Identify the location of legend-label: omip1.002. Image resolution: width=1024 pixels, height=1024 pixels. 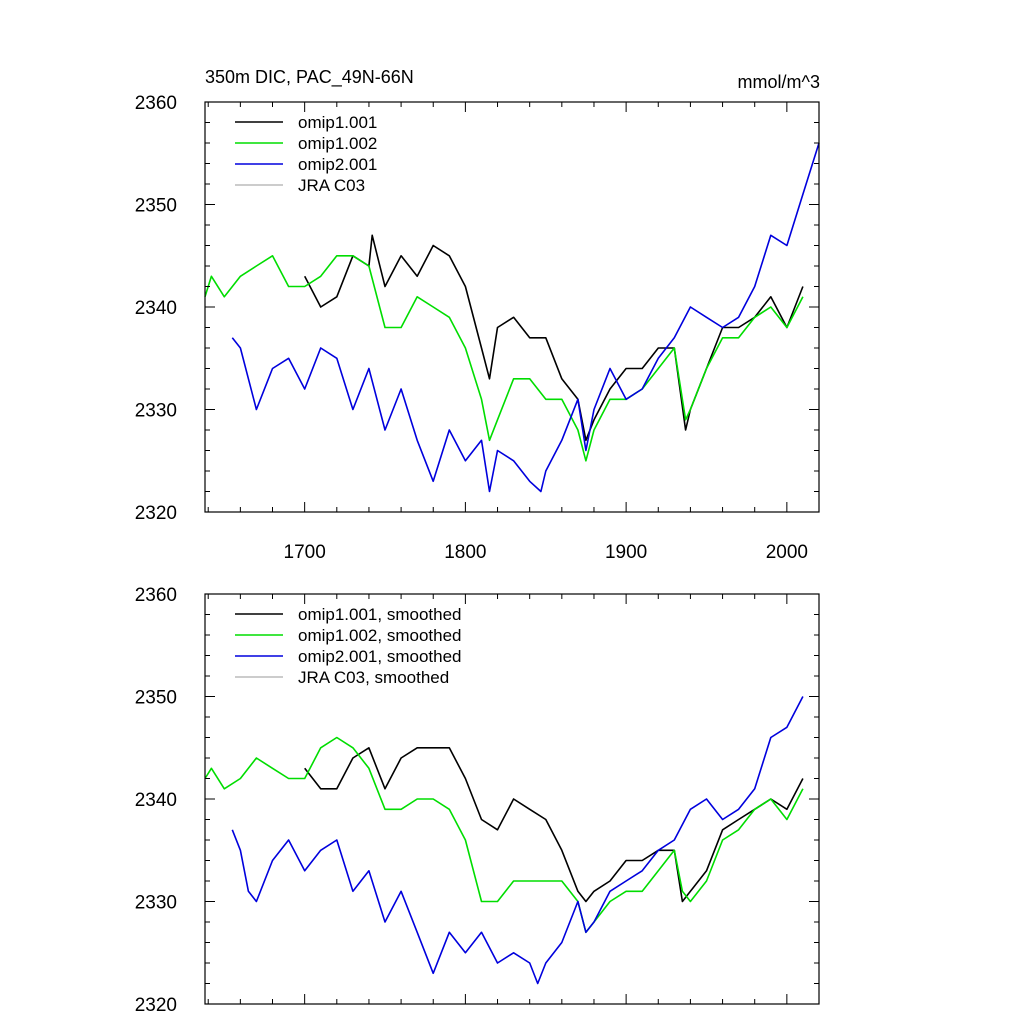
(337, 143).